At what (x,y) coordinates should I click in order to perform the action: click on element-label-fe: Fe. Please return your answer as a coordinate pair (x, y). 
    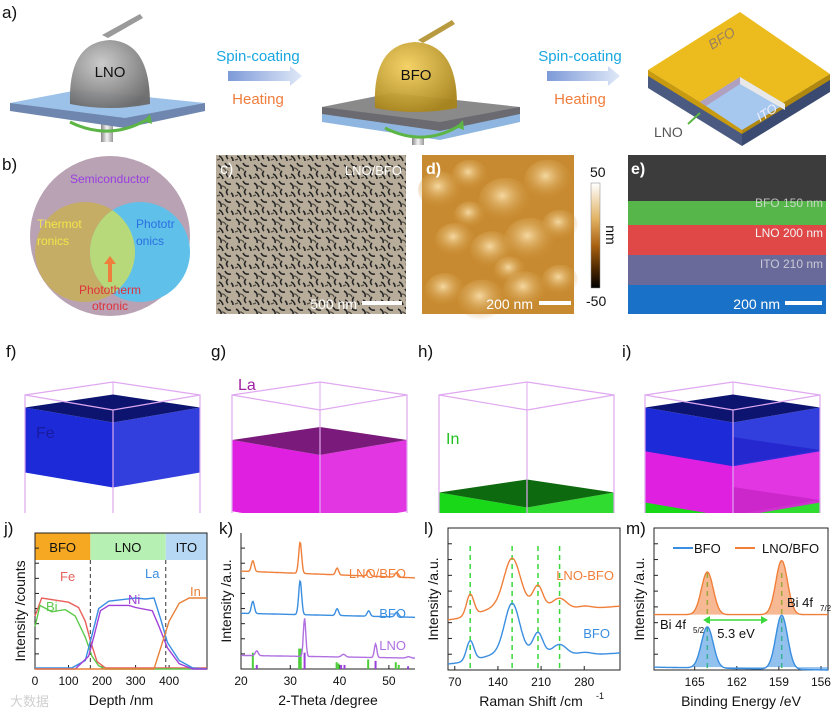
    Looking at the image, I should click on (45, 433).